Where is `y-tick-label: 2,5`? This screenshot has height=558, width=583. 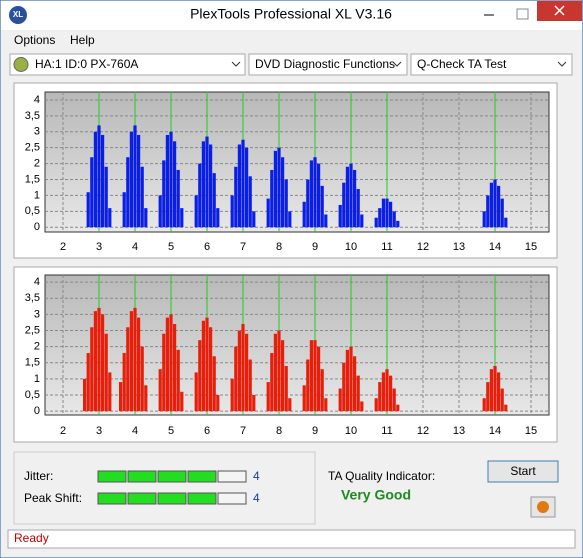 y-tick-label: 2,5 is located at coordinates (32, 148).